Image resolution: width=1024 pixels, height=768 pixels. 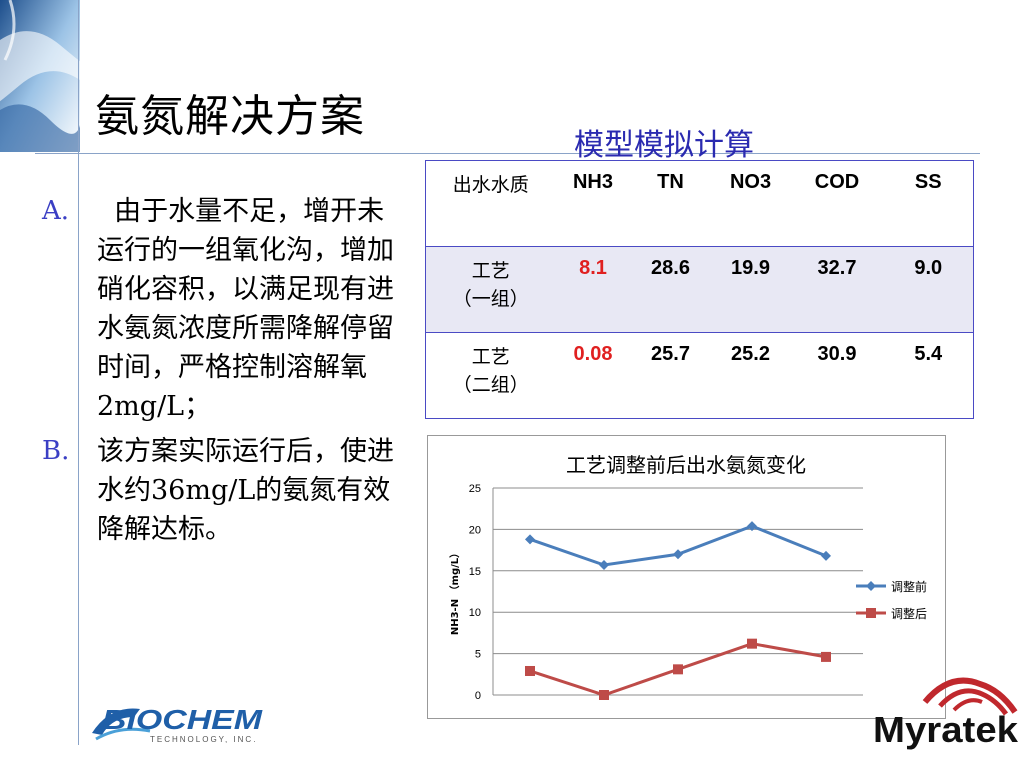 What do you see at coordinates (686, 465) in the screenshot?
I see `chart-title: 工艺调整前后出水氨氮变化` at bounding box center [686, 465].